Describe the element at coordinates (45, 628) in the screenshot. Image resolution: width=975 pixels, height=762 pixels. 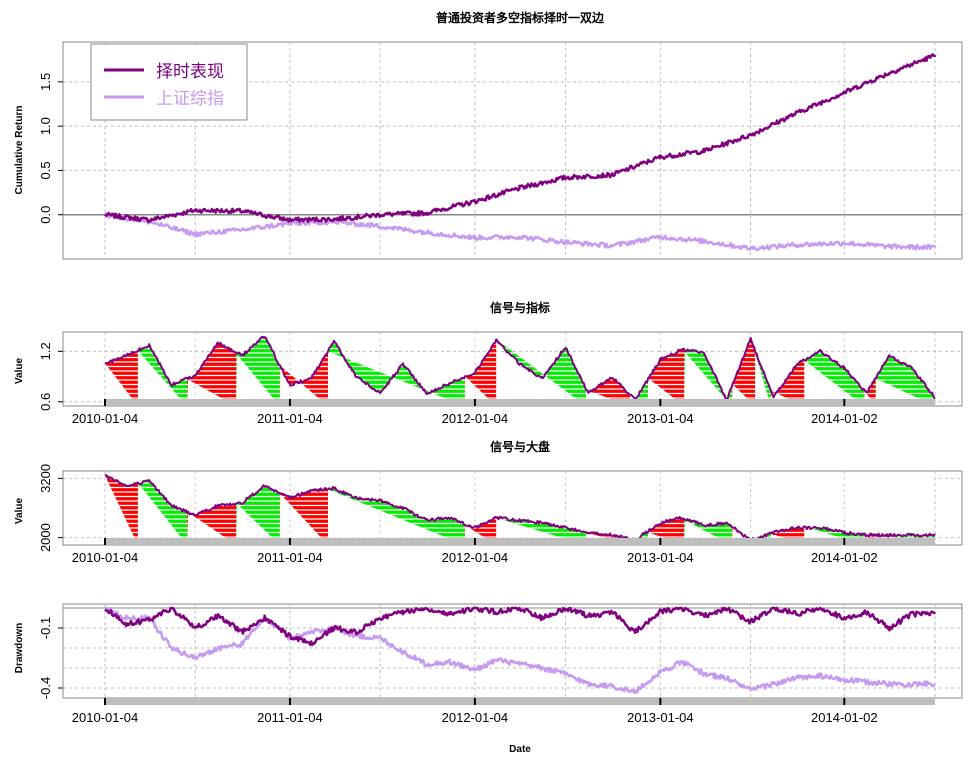
I see `y-tick-label: -0.1` at that location.